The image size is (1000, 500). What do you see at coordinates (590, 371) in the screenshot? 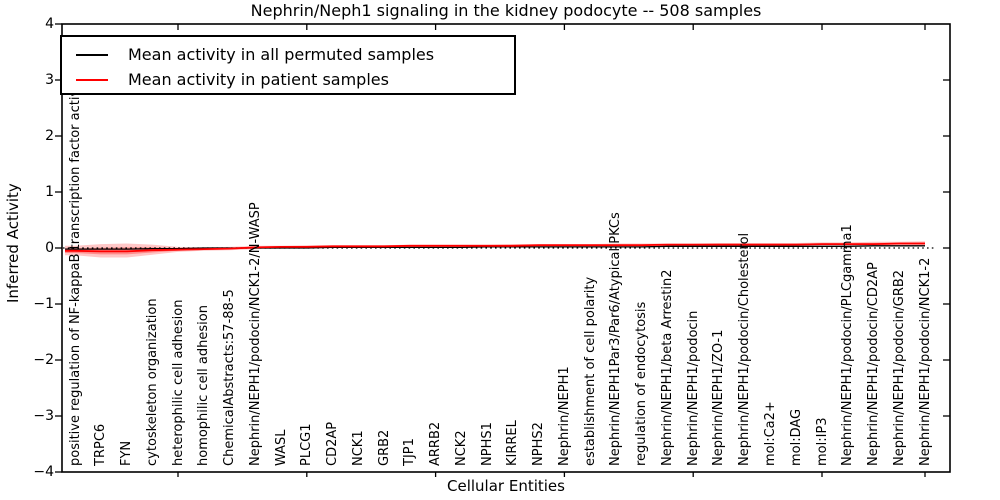
I see `x-tick-label: establishment of cell polarity` at bounding box center [590, 371].